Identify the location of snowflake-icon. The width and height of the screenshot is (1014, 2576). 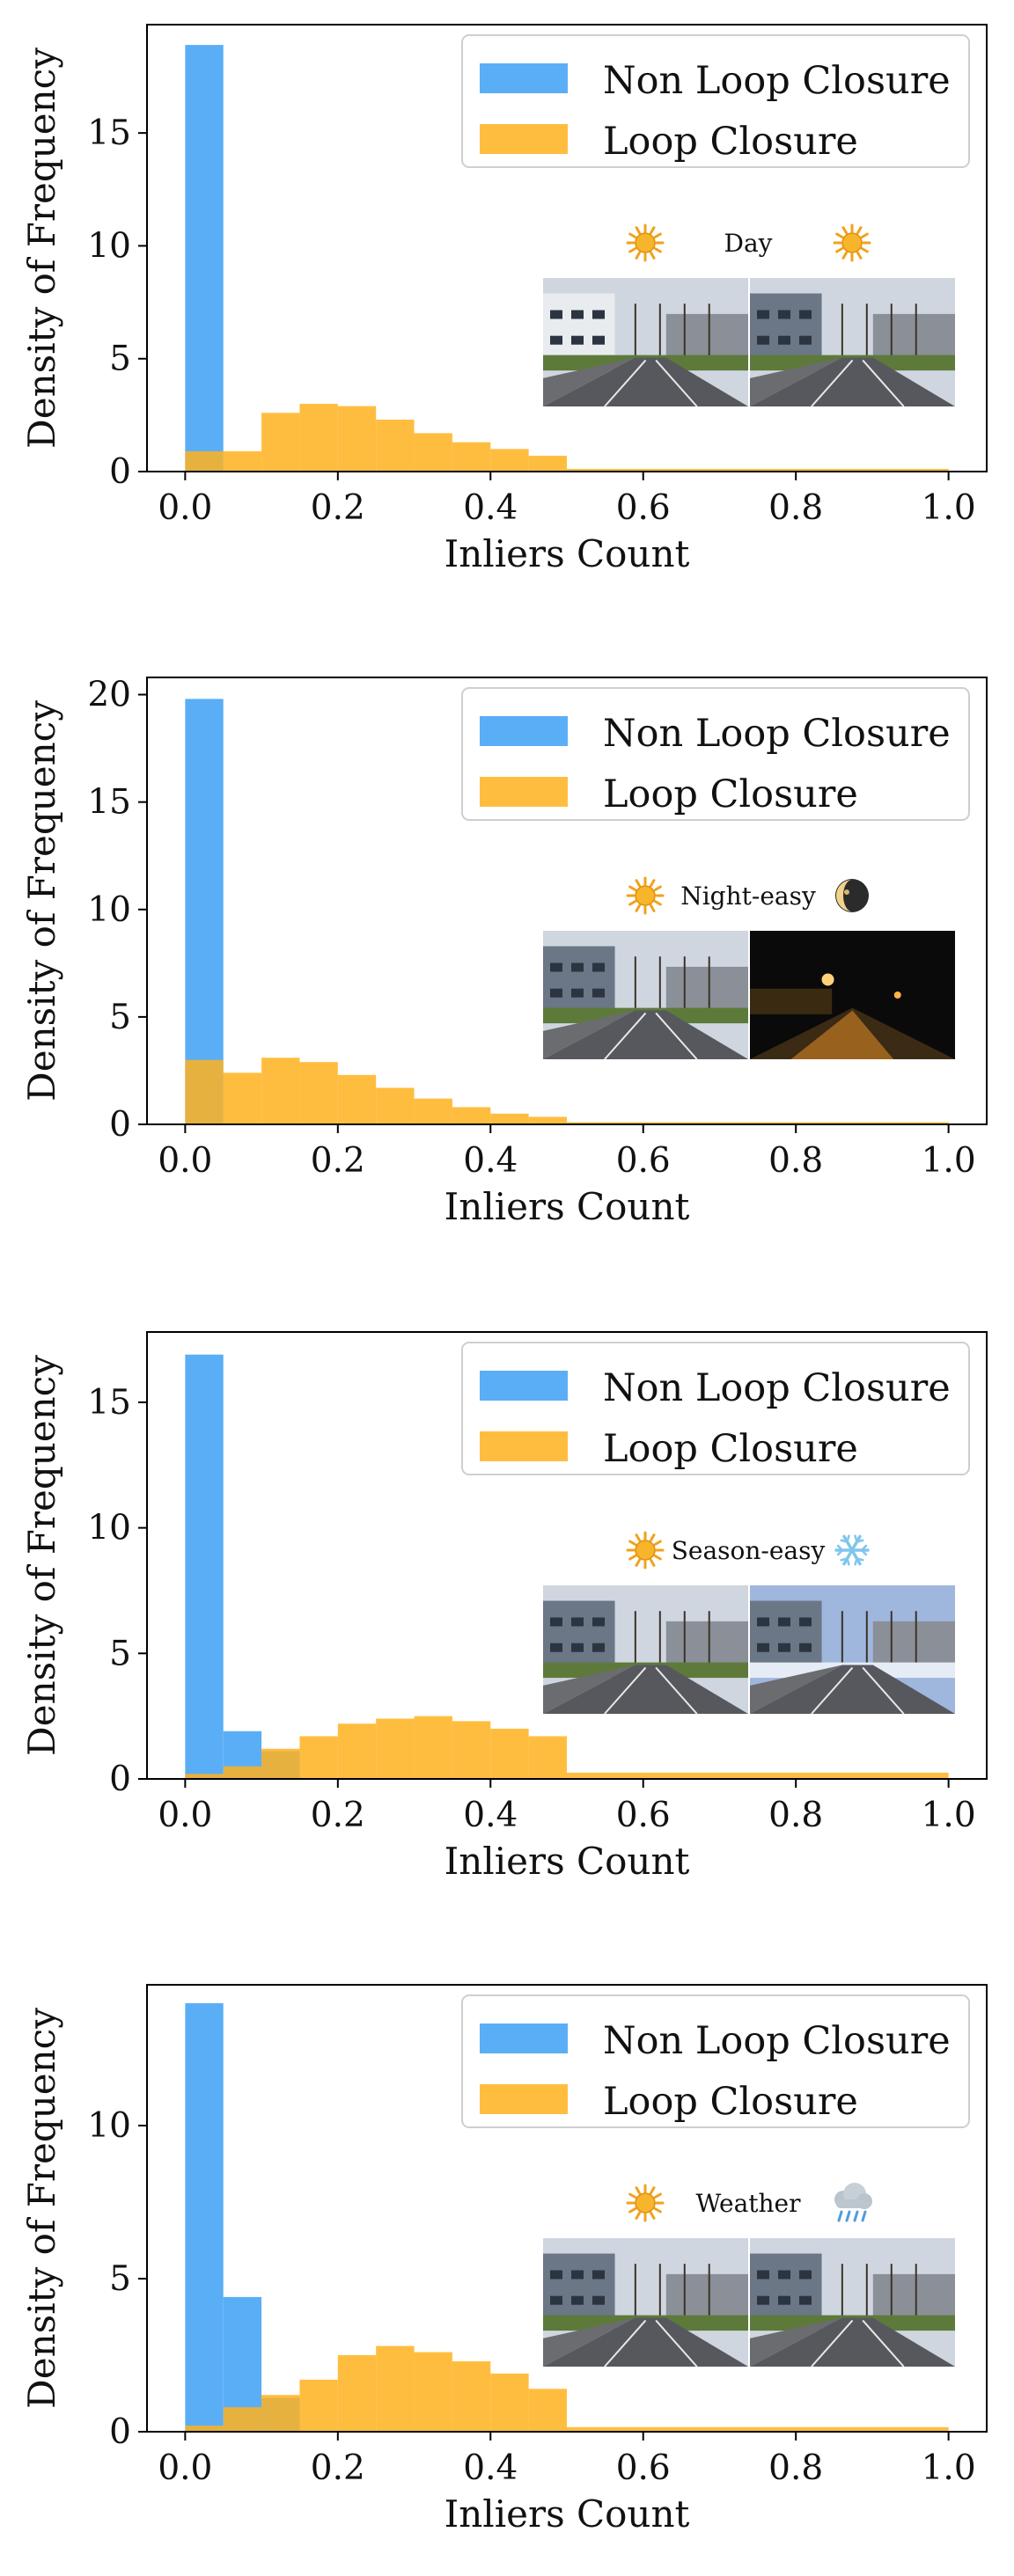
(852, 1550).